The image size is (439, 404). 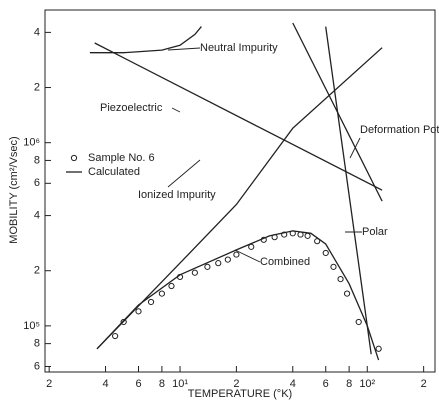 I want to click on curve-label: Combined, so click(x=285, y=262).